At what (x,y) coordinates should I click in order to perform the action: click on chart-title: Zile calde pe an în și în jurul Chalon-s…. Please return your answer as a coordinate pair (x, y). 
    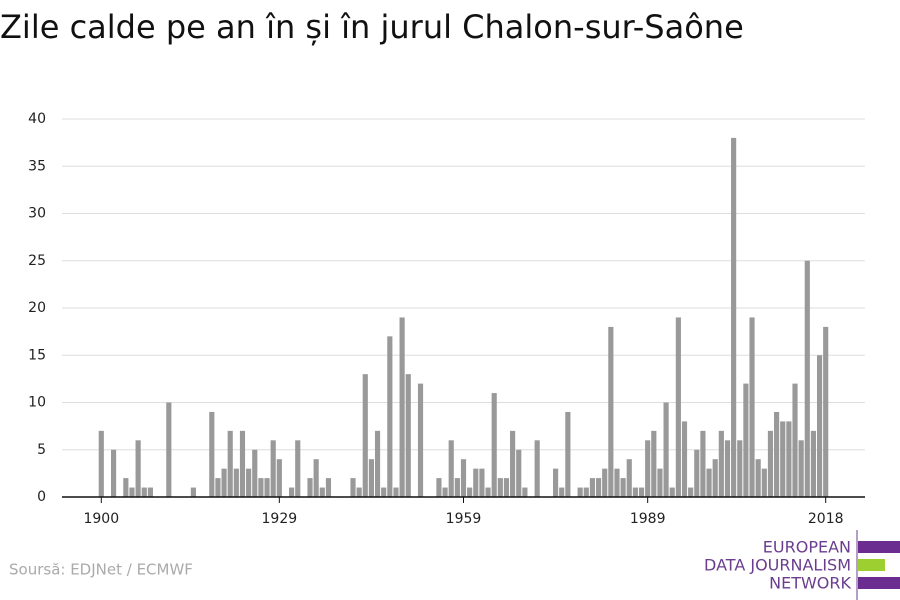
    Looking at the image, I should click on (372, 27).